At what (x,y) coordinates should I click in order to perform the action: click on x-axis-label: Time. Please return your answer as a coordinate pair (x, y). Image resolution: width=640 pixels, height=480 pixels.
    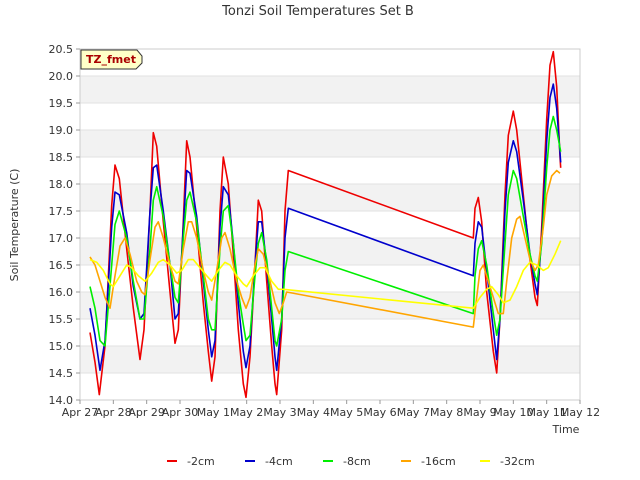
    Looking at the image, I should click on (566, 429).